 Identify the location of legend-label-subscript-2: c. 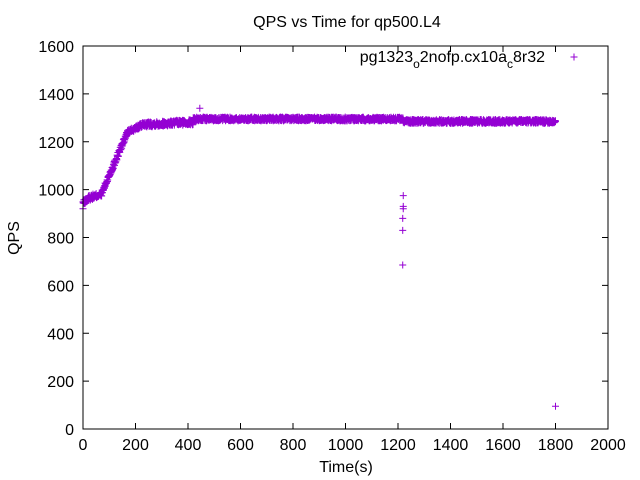
(510, 64).